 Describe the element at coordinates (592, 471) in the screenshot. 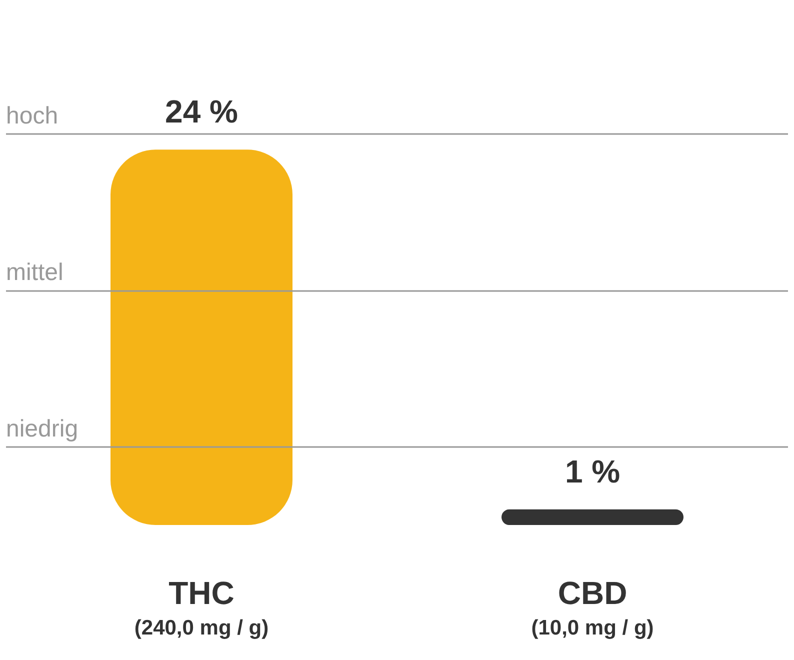

I see `data-label: 1 %` at that location.